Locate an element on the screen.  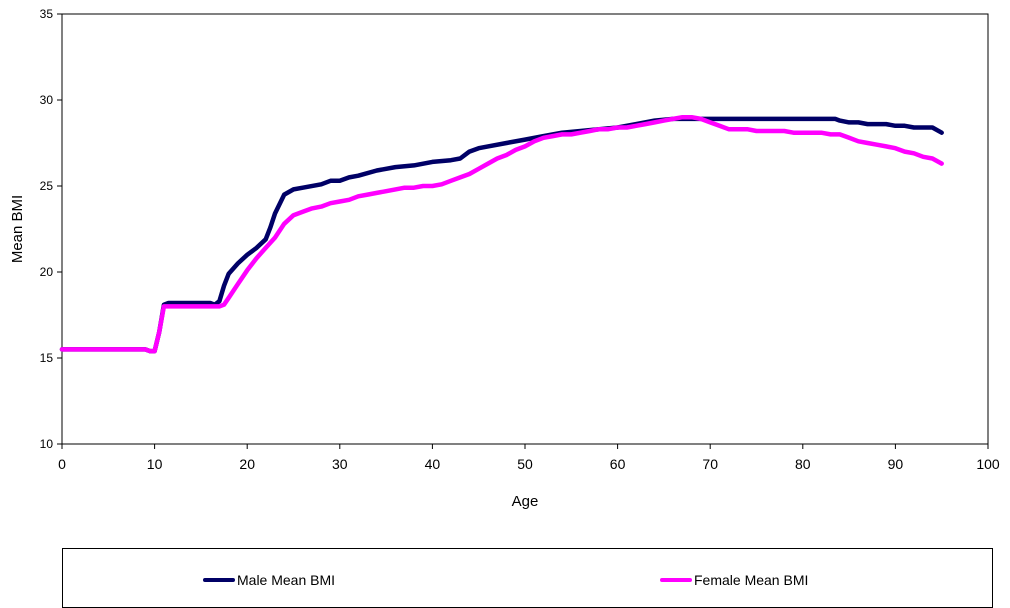
x-tick-label: 0 is located at coordinates (62, 464).